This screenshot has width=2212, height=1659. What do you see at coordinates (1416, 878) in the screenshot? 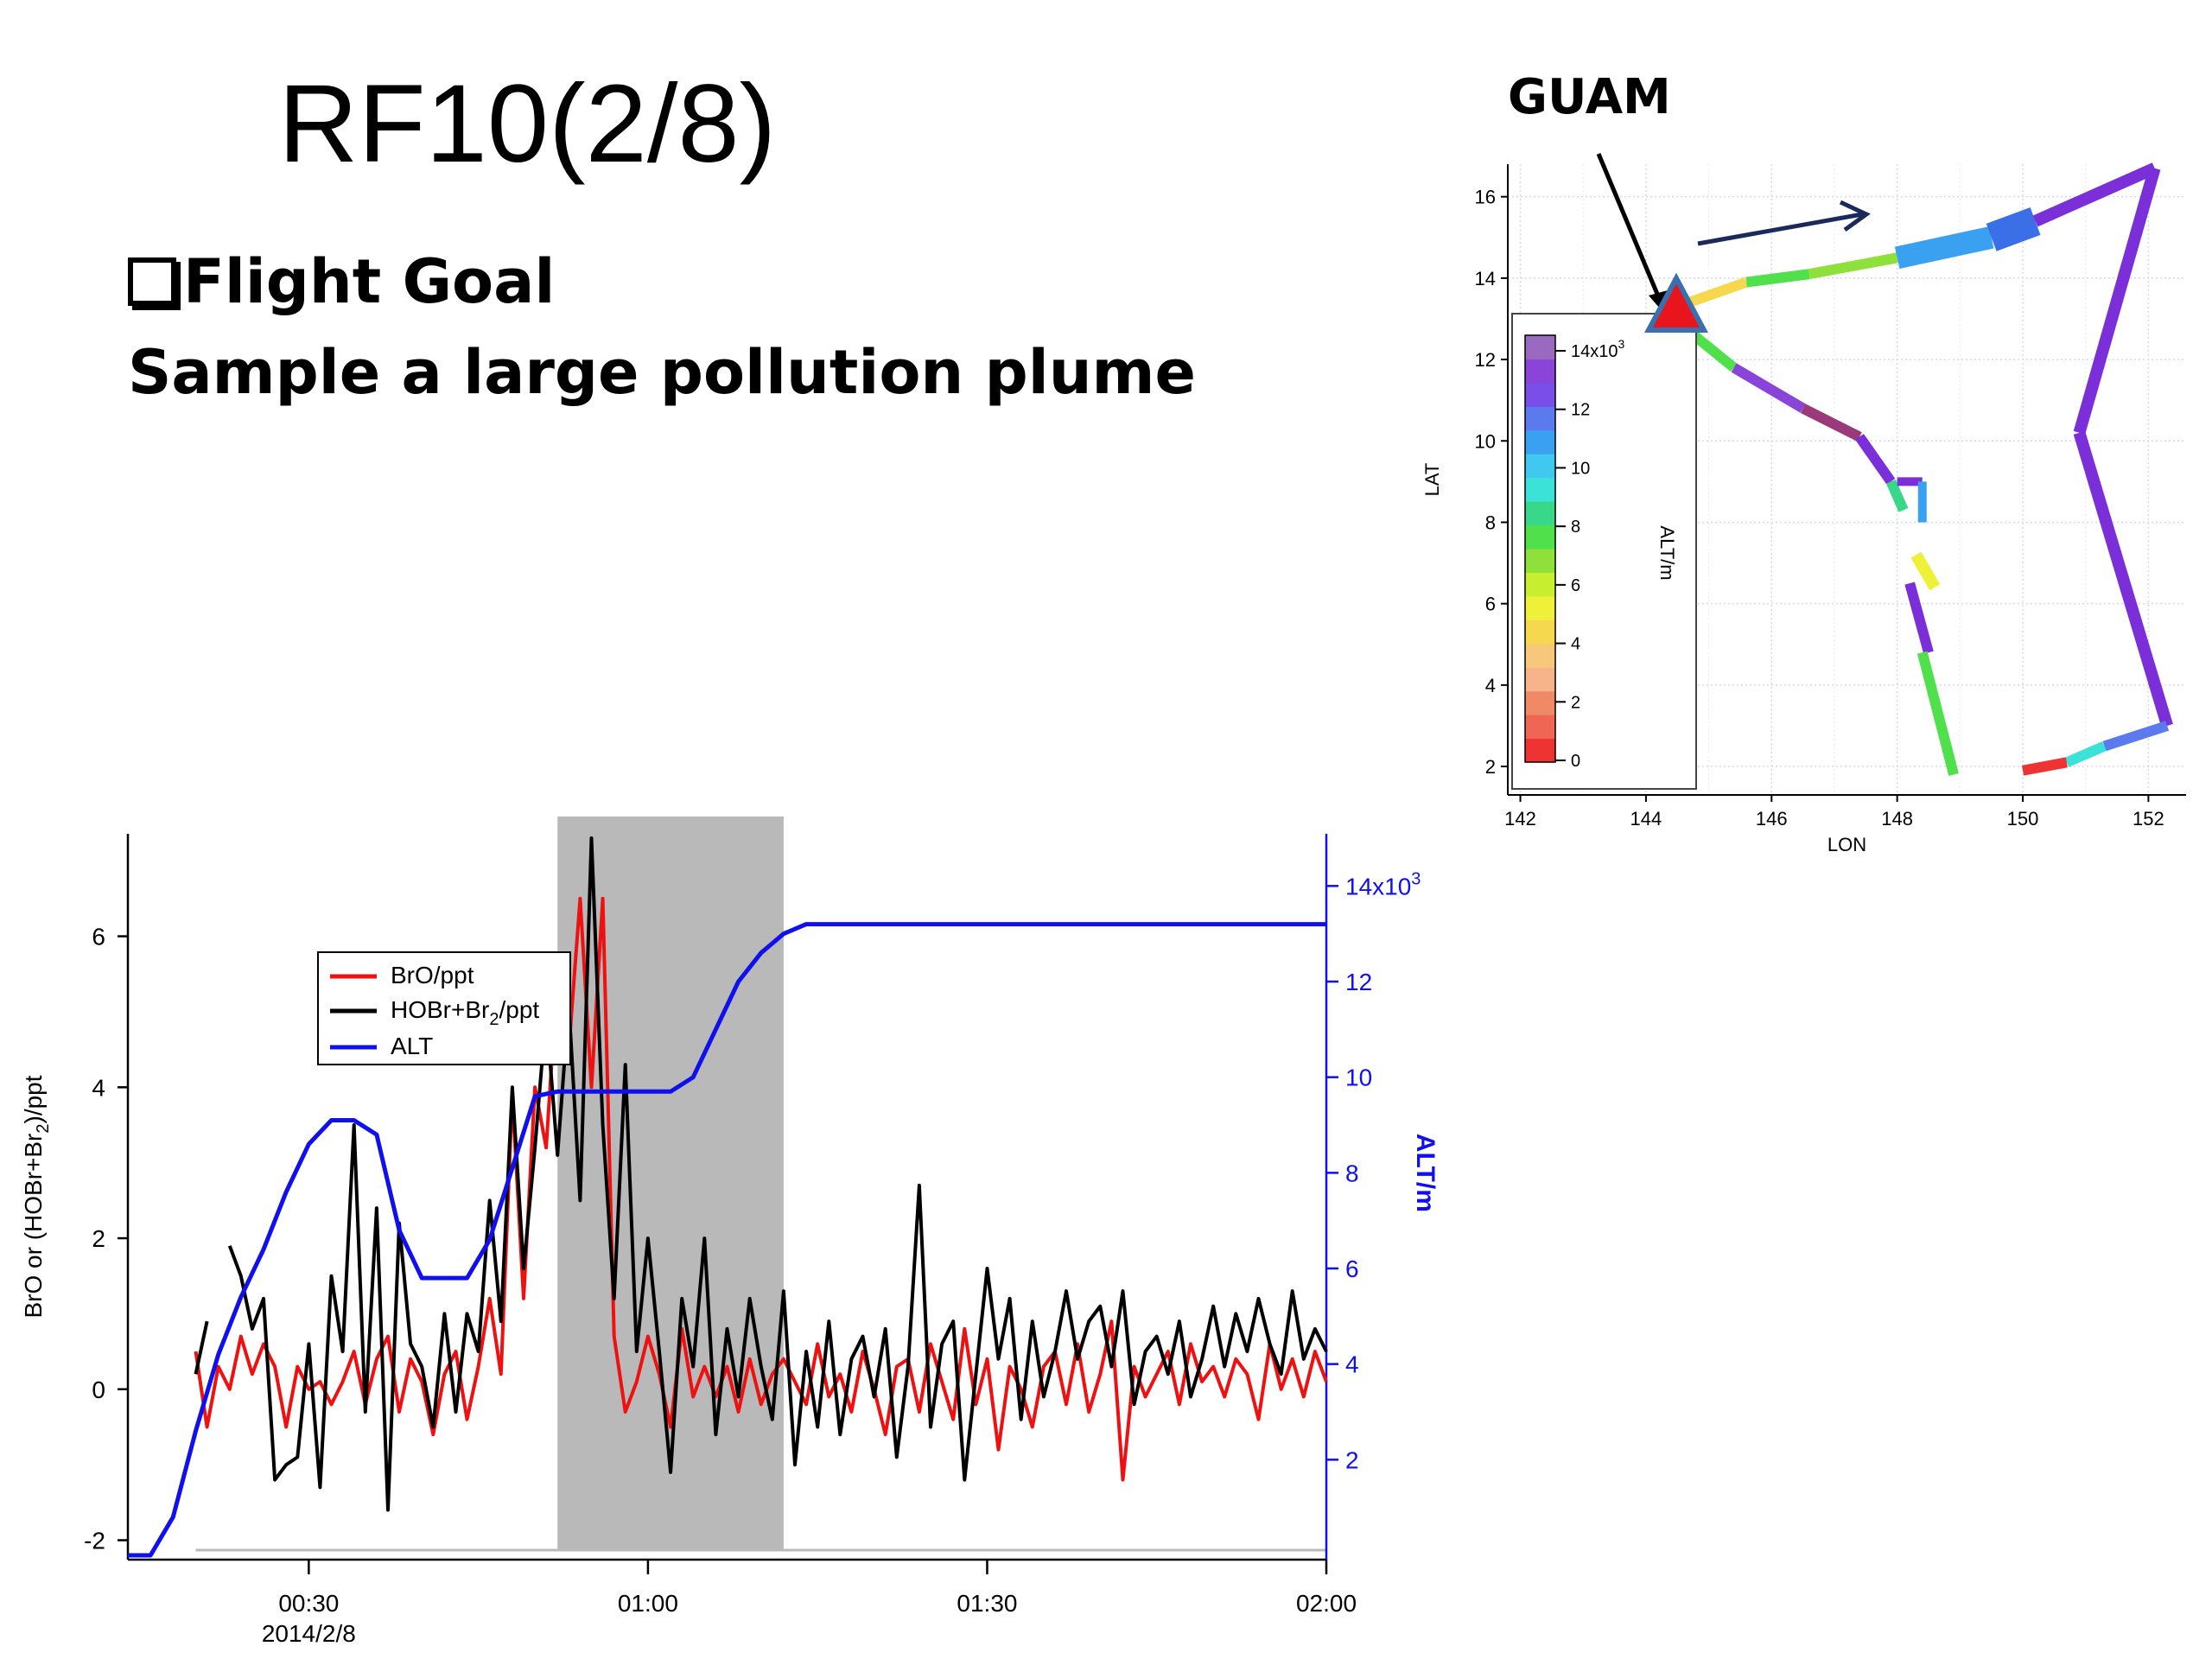
I see `chart-right-exponent: 3` at bounding box center [1416, 878].